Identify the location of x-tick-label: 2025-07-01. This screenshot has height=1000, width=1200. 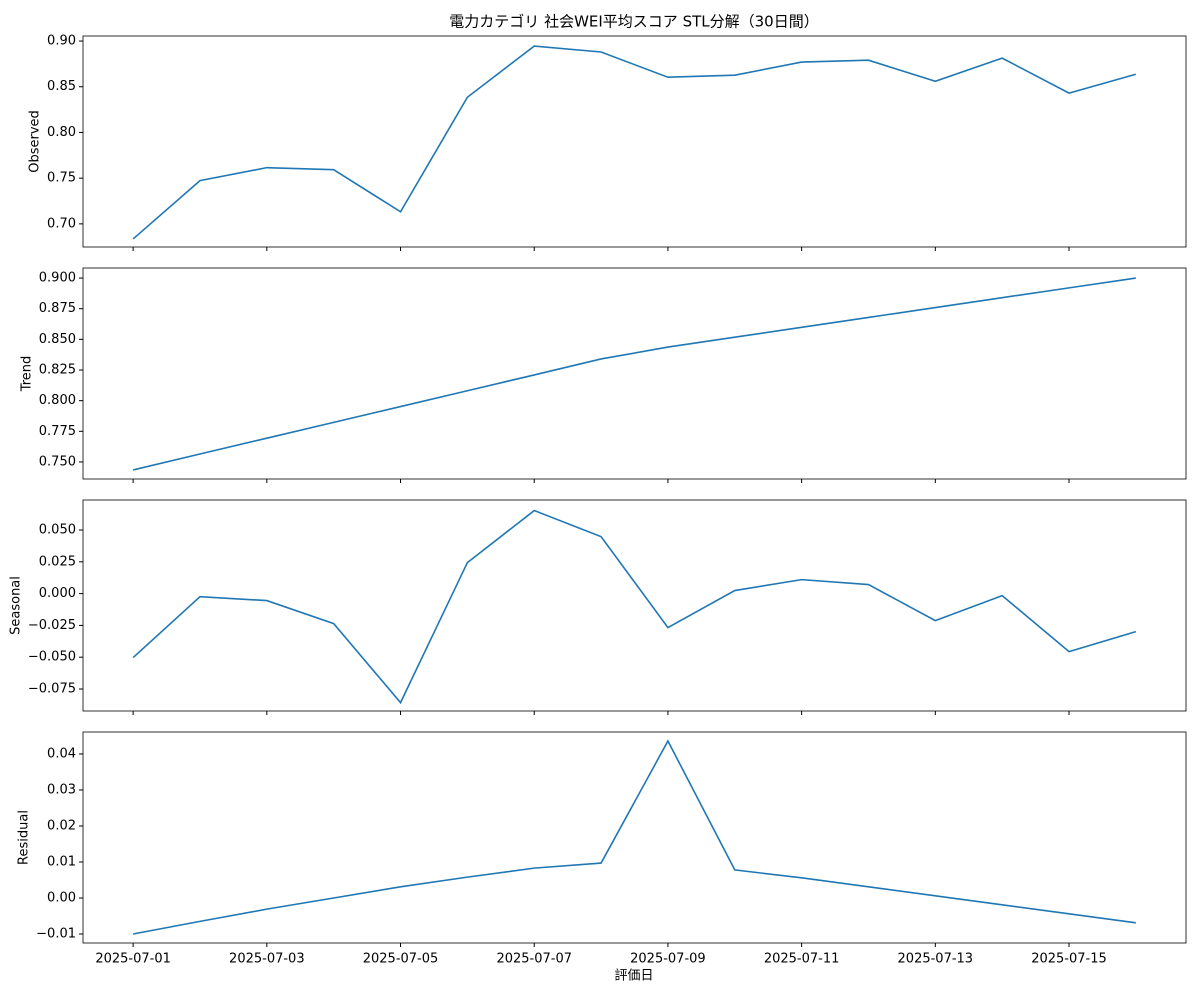
(133, 959).